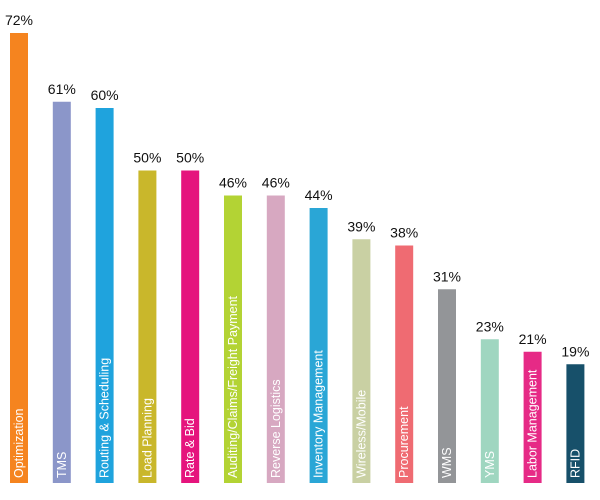  I want to click on bar-labor-management, so click(532, 417).